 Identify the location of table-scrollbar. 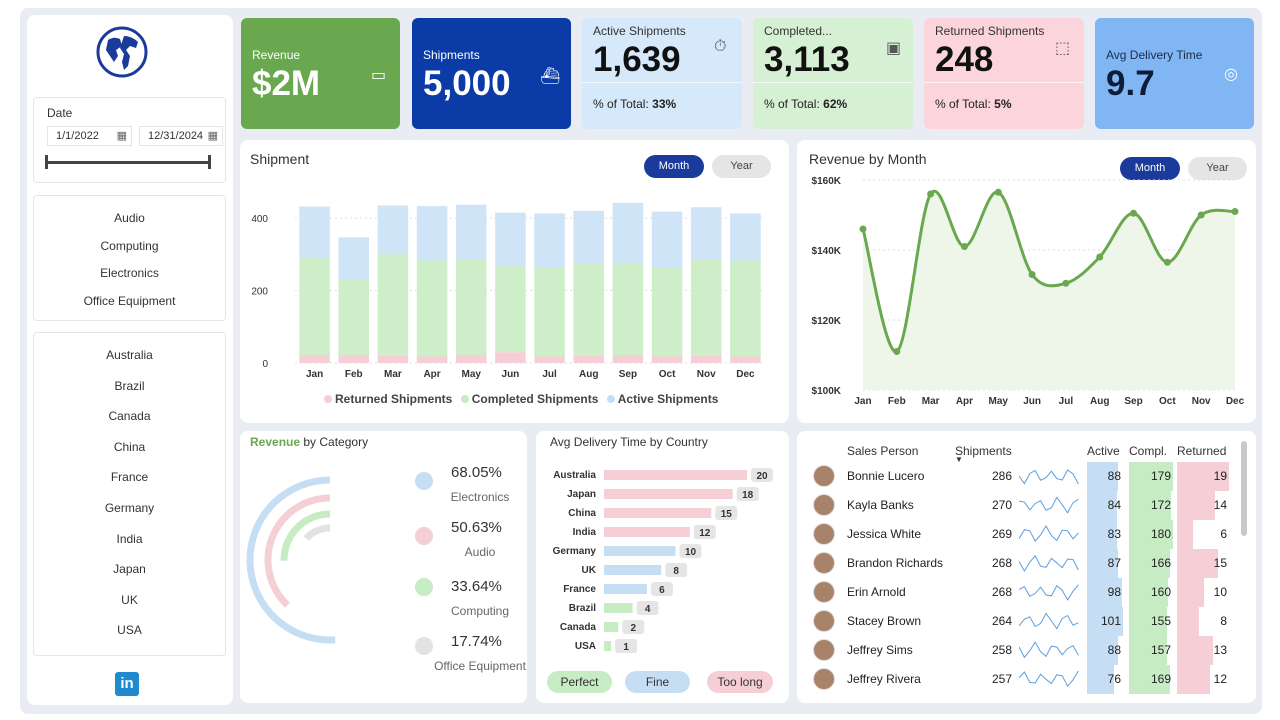
(1244, 488).